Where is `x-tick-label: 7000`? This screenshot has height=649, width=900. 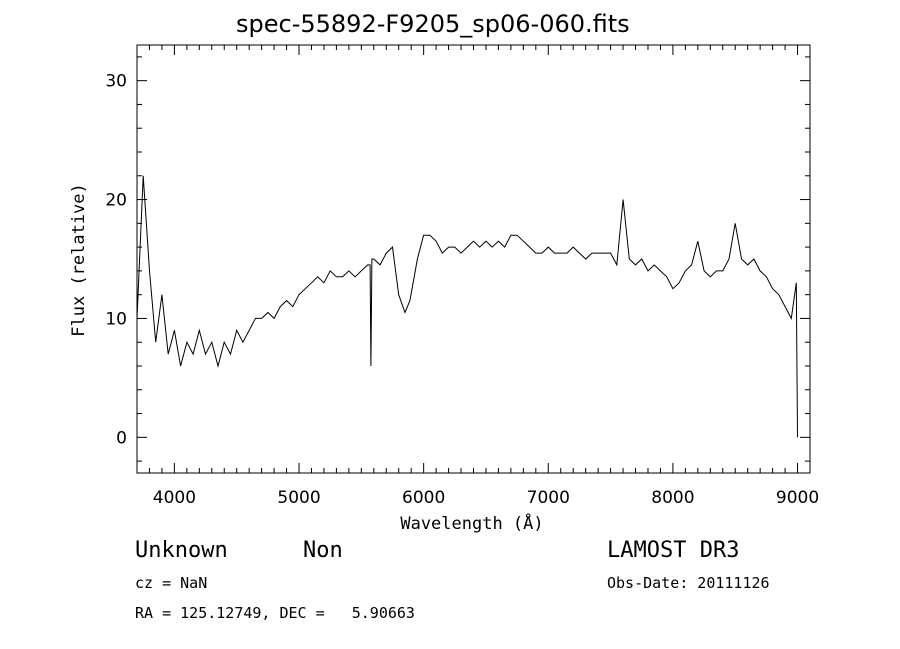 x-tick-label: 7000 is located at coordinates (548, 498).